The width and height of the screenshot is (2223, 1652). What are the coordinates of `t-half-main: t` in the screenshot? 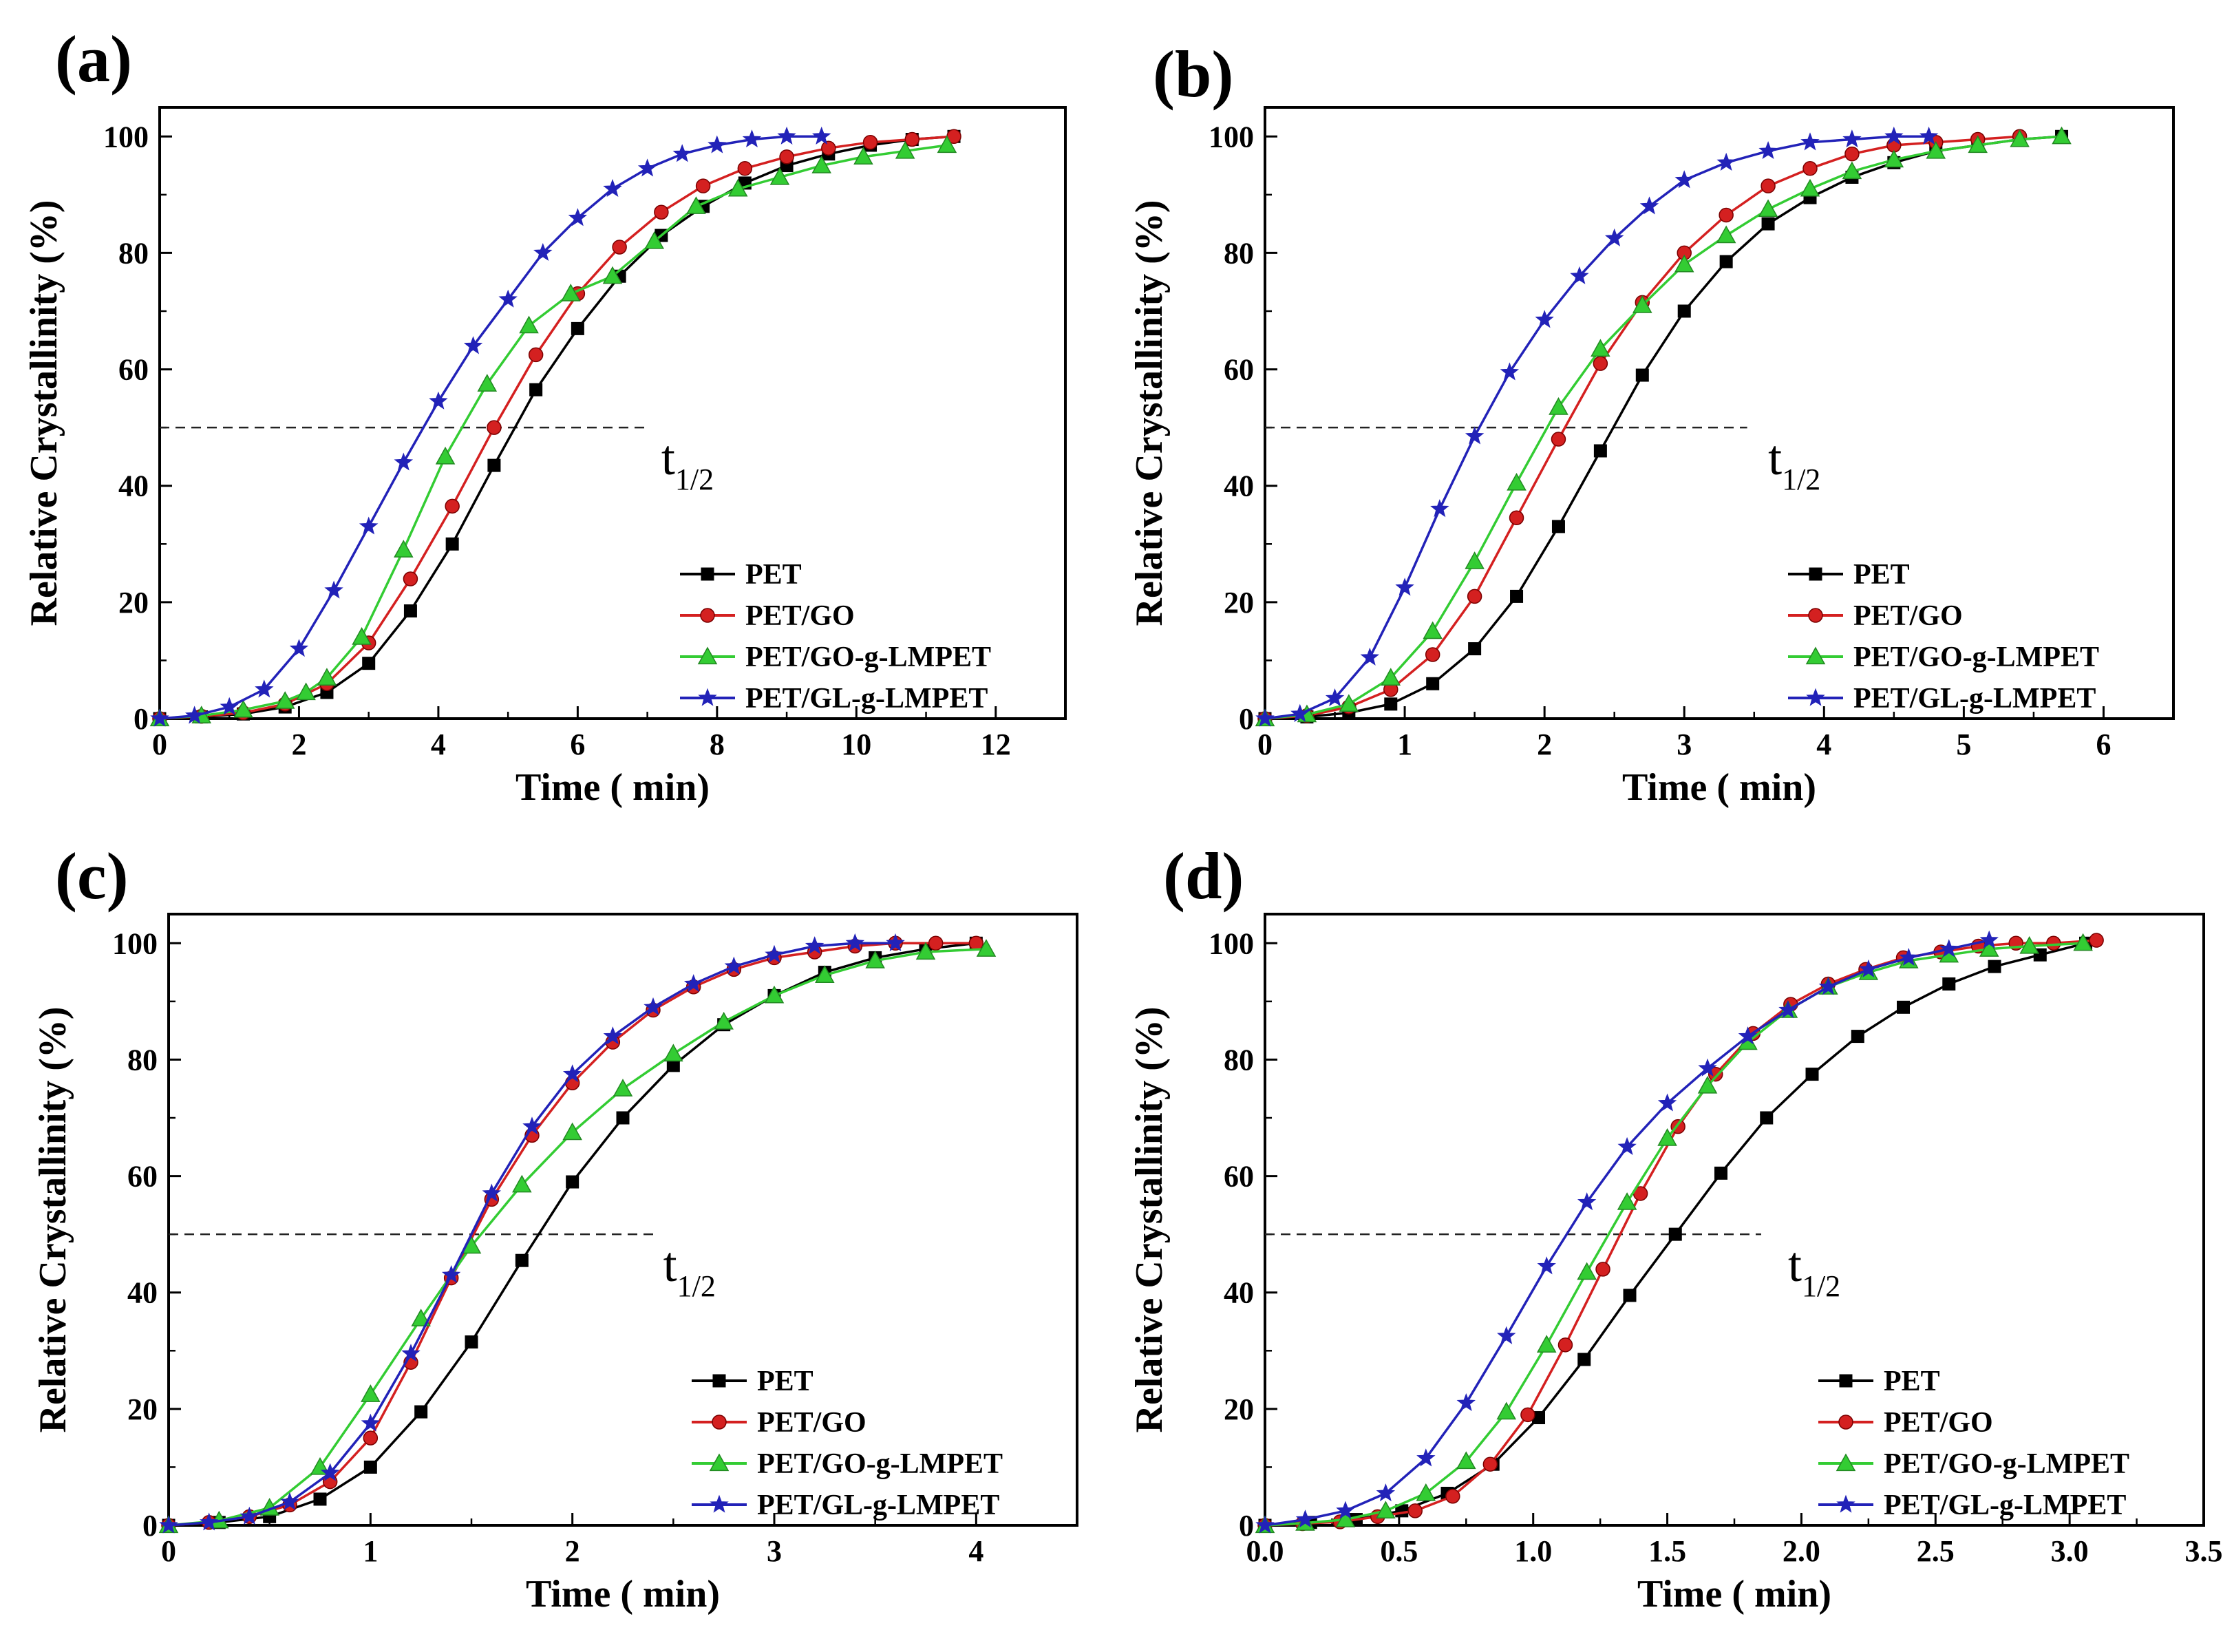 It's located at (670, 1264).